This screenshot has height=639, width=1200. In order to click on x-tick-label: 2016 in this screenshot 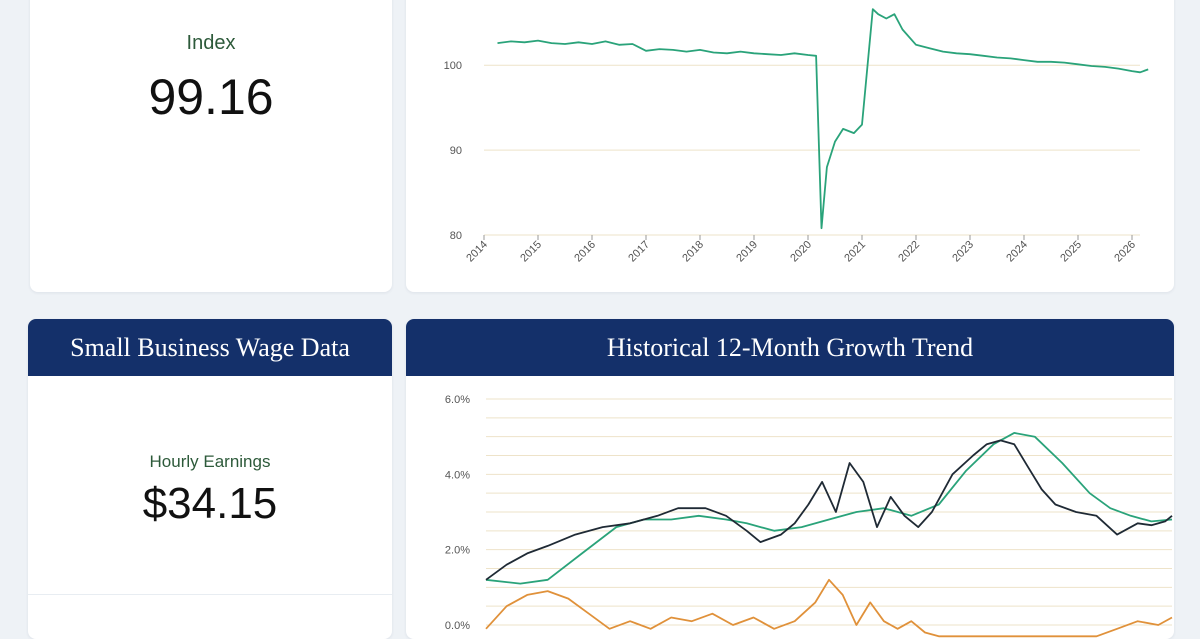, I will do `click(585, 252)`.